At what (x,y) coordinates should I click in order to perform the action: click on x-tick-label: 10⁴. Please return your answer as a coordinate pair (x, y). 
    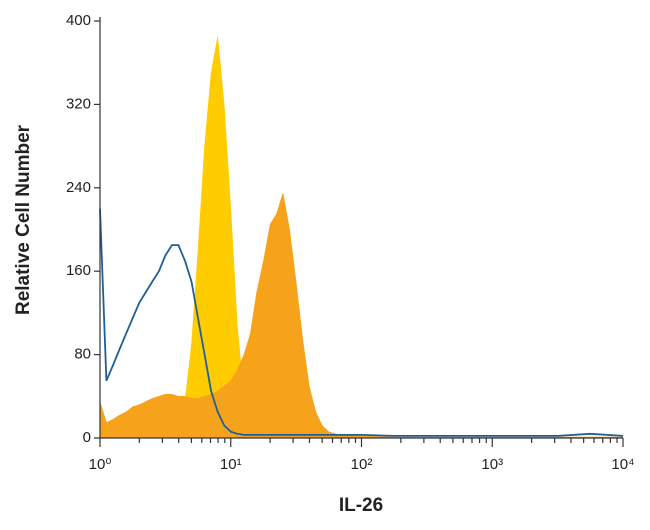
    Looking at the image, I should click on (622, 464).